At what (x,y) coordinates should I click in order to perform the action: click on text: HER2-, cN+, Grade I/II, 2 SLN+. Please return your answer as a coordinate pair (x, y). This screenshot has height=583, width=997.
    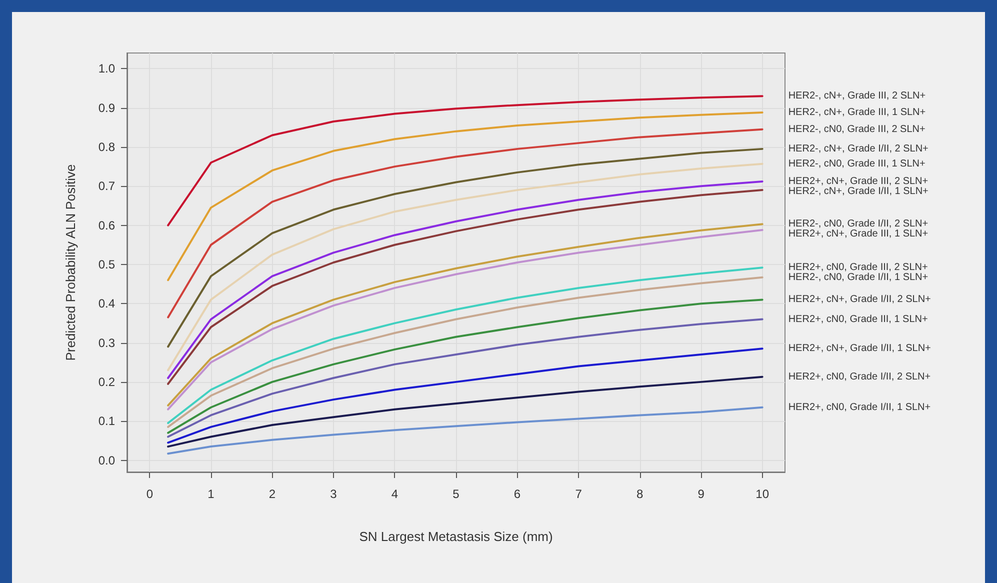
    Looking at the image, I should click on (858, 148).